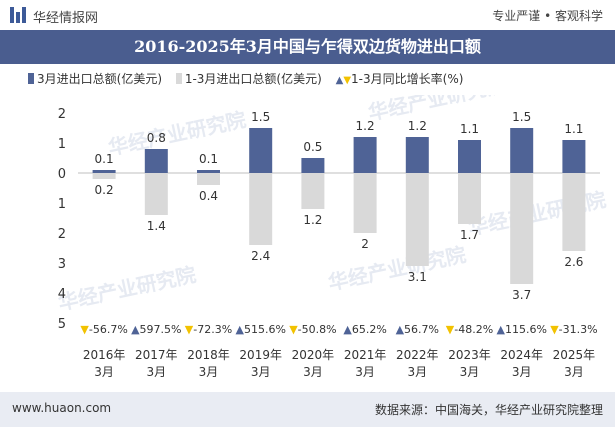 The height and width of the screenshot is (427, 615). What do you see at coordinates (365, 244) in the screenshot?
I see `data-label-q1: 2` at bounding box center [365, 244].